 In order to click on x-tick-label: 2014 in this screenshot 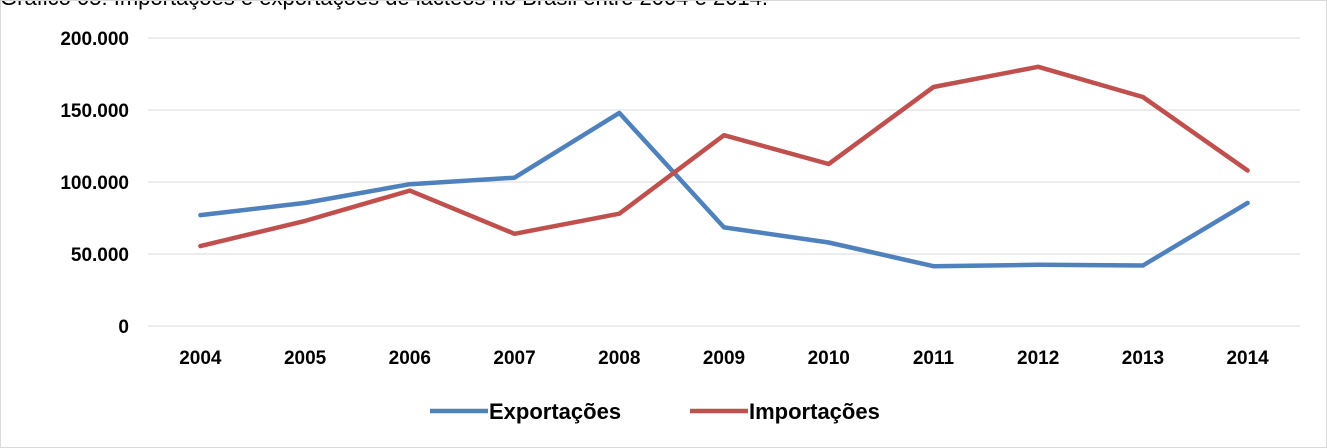, I will do `click(1247, 358)`.